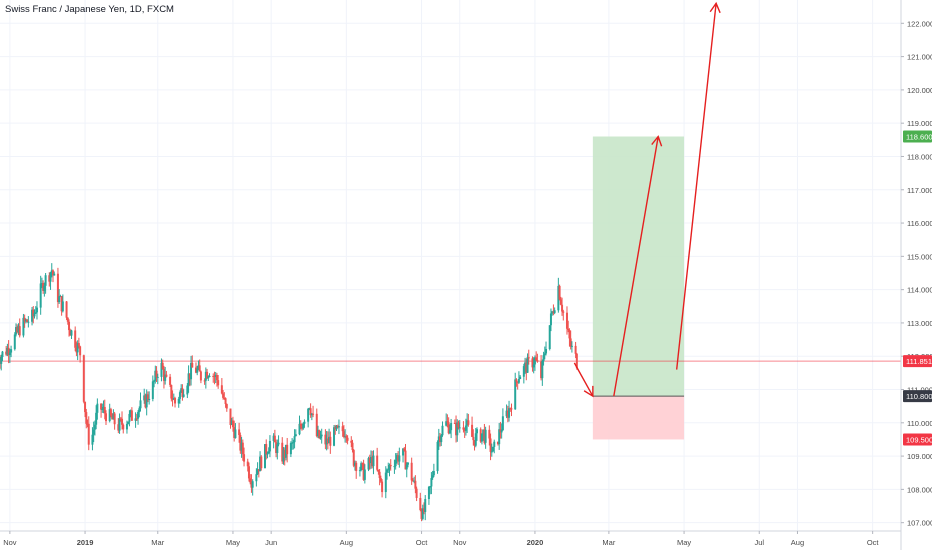 Image resolution: width=932 pixels, height=555 pixels. Describe the element at coordinates (797, 542) in the screenshot. I see `time-tick-label: Aug` at that location.